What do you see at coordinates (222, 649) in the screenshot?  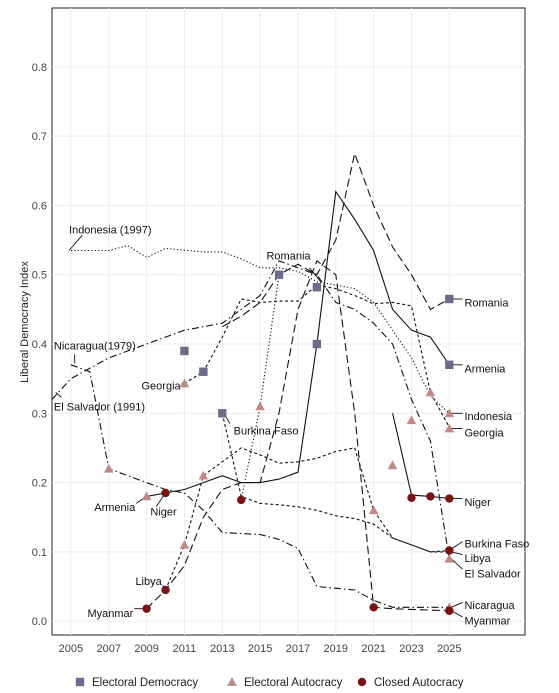 I see `x-tick-2013: 2013` at bounding box center [222, 649].